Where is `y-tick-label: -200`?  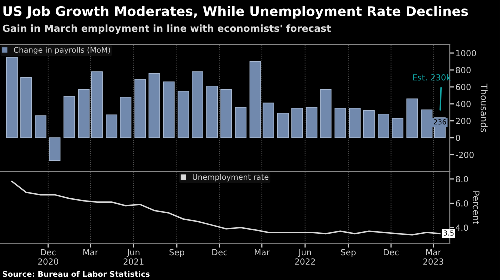
y-tick-label: -200 is located at coordinates (465, 155).